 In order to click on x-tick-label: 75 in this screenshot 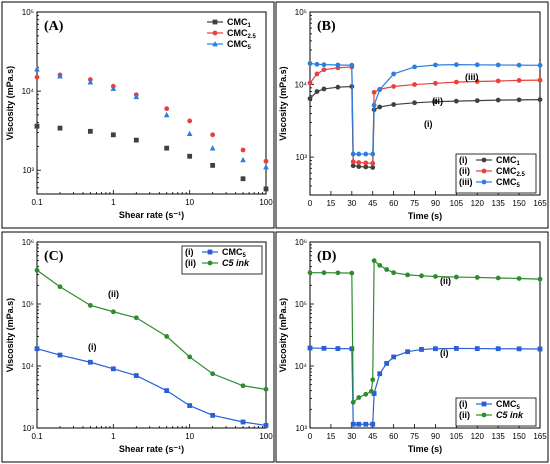, I will do `click(414, 436)`.